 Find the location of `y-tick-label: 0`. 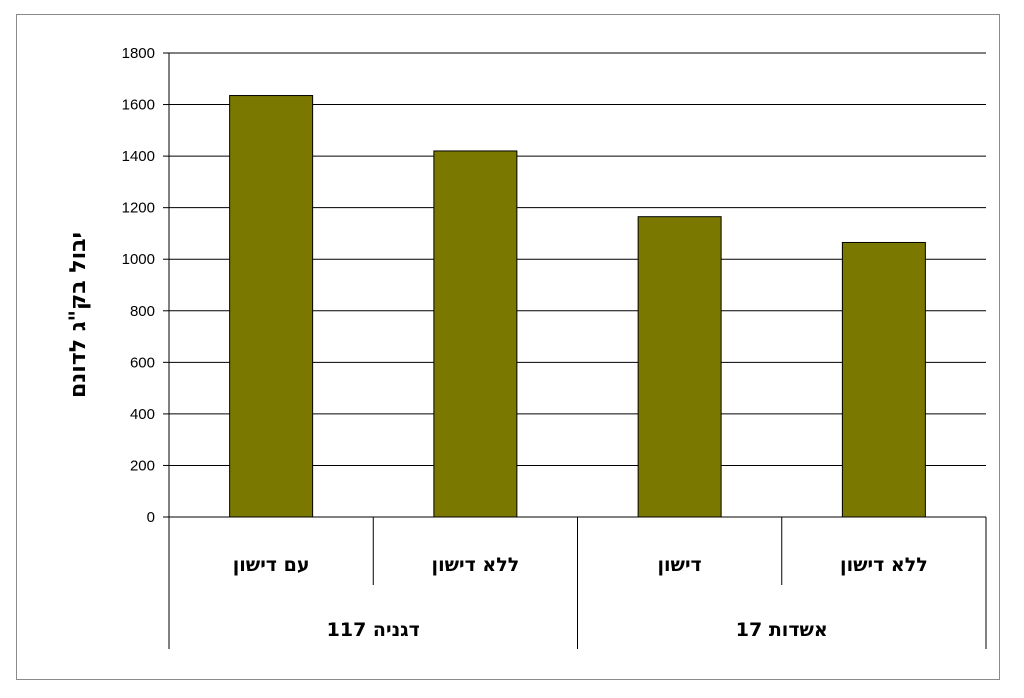

y-tick-label: 0 is located at coordinates (151, 517).